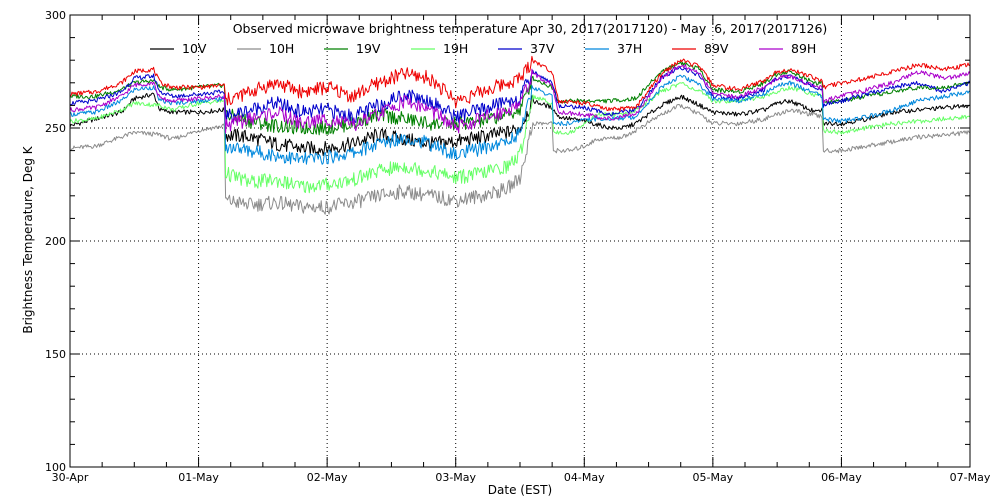 This screenshot has width=1000, height=500. I want to click on legend-label-89v: 89V, so click(716, 48).